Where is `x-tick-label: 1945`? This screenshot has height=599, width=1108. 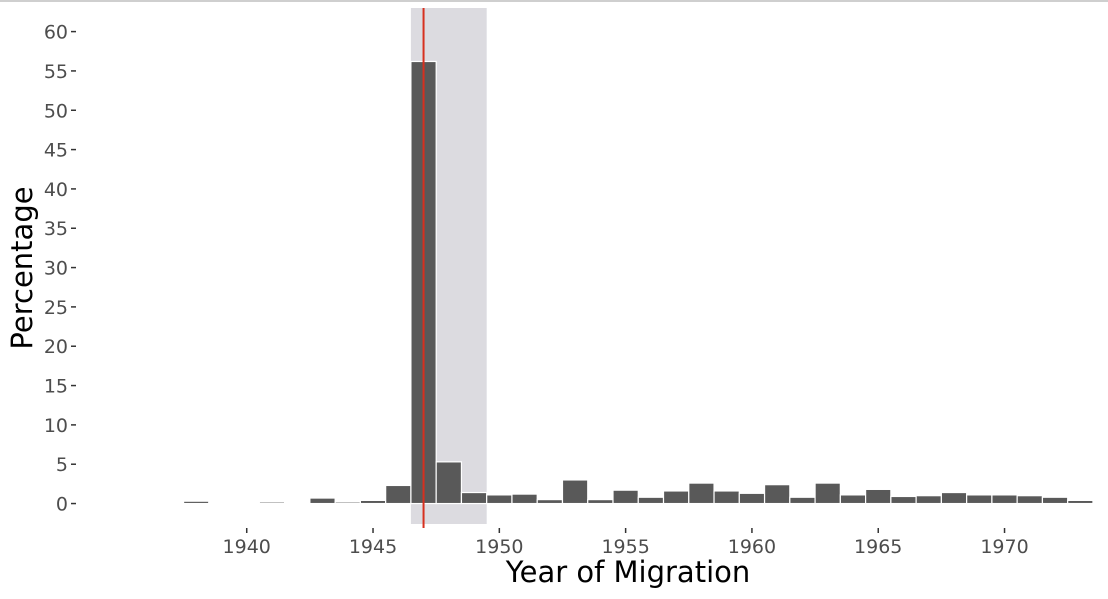
x-tick-label: 1945 is located at coordinates (373, 547).